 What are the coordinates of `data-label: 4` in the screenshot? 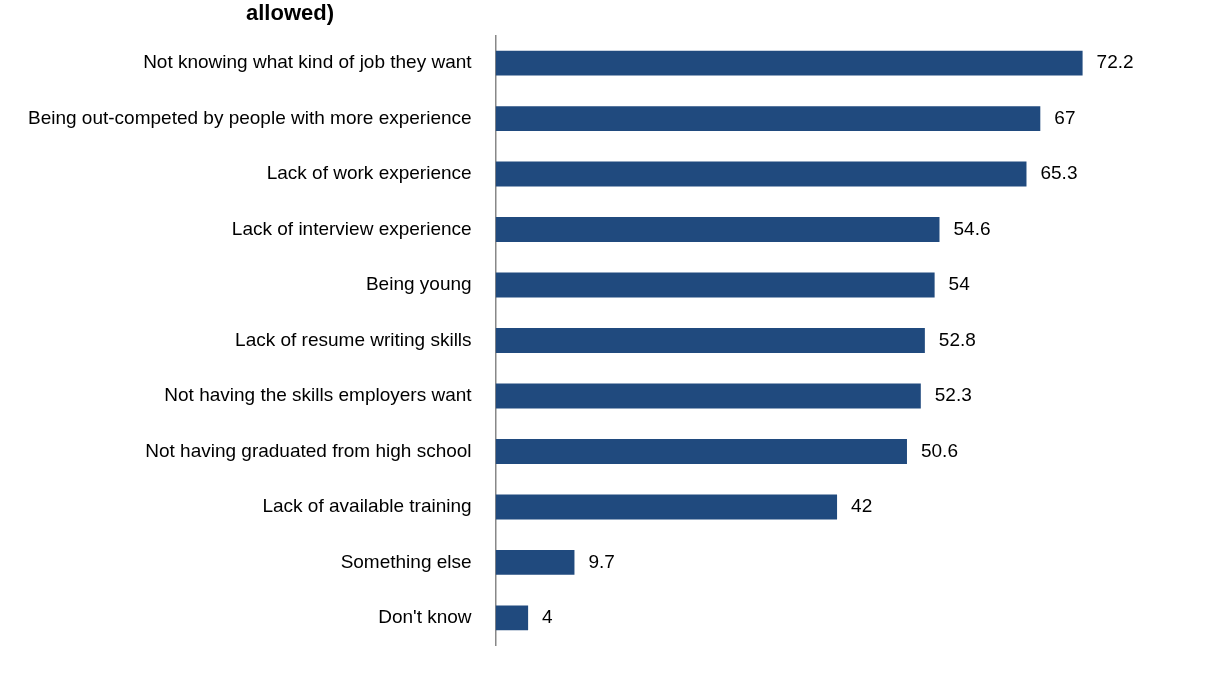 It's located at (548, 617).